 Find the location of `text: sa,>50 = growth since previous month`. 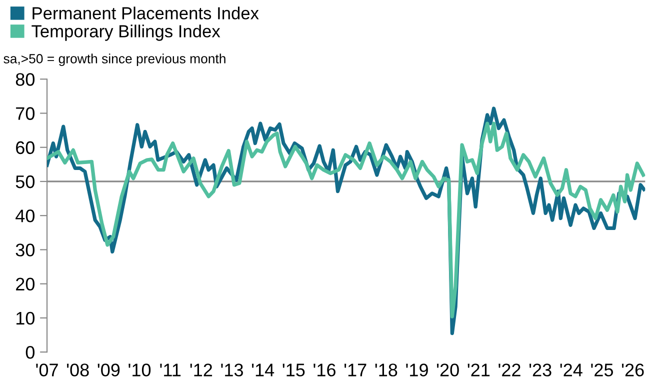

text: sa,>50 = growth since previous month is located at coordinates (115, 60).